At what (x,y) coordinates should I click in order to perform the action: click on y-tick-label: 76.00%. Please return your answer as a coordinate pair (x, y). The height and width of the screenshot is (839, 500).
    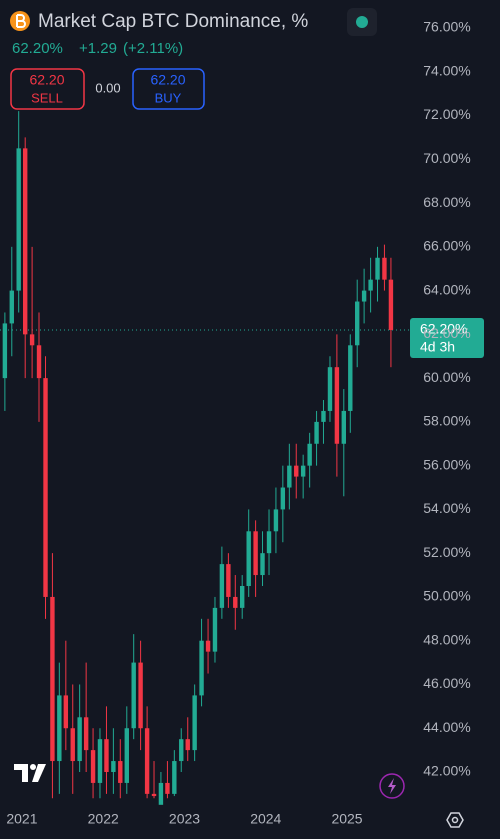
    Looking at the image, I should click on (446, 27).